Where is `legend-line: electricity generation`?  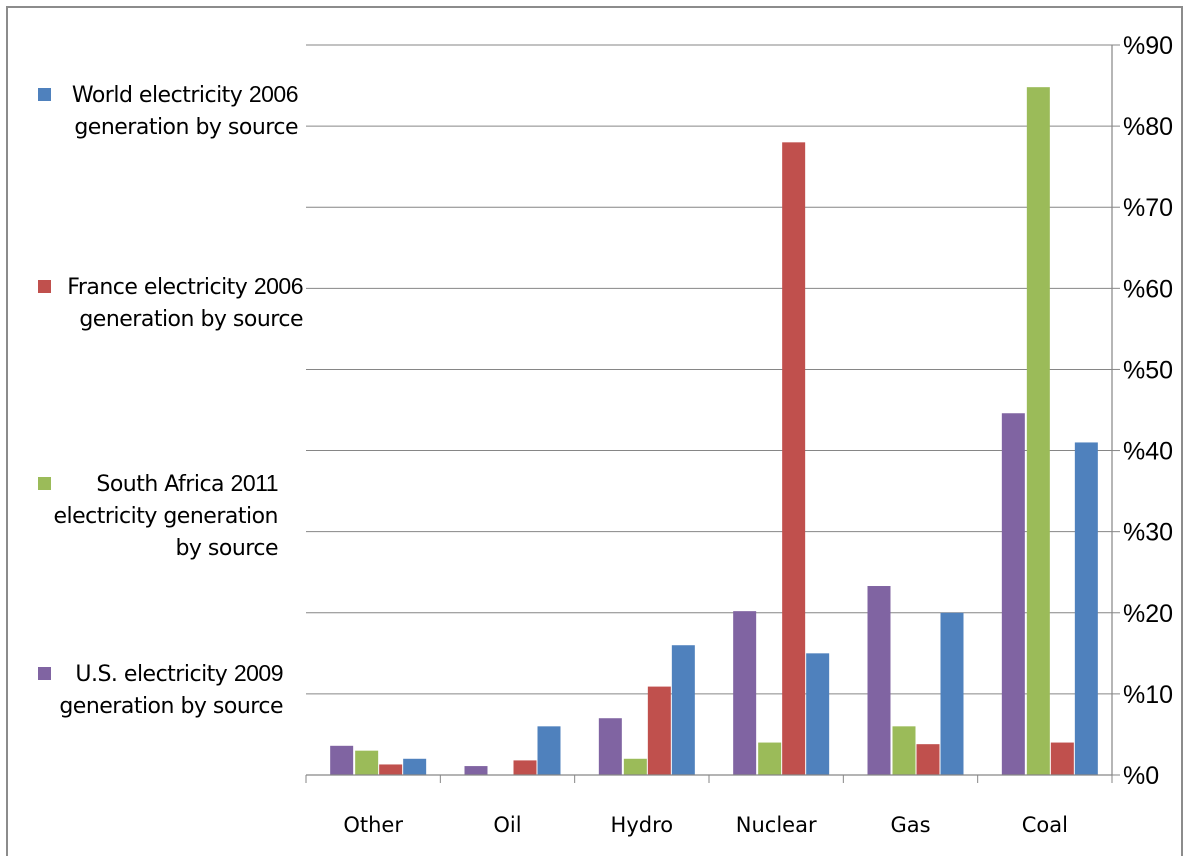 legend-line: electricity generation is located at coordinates (165, 517).